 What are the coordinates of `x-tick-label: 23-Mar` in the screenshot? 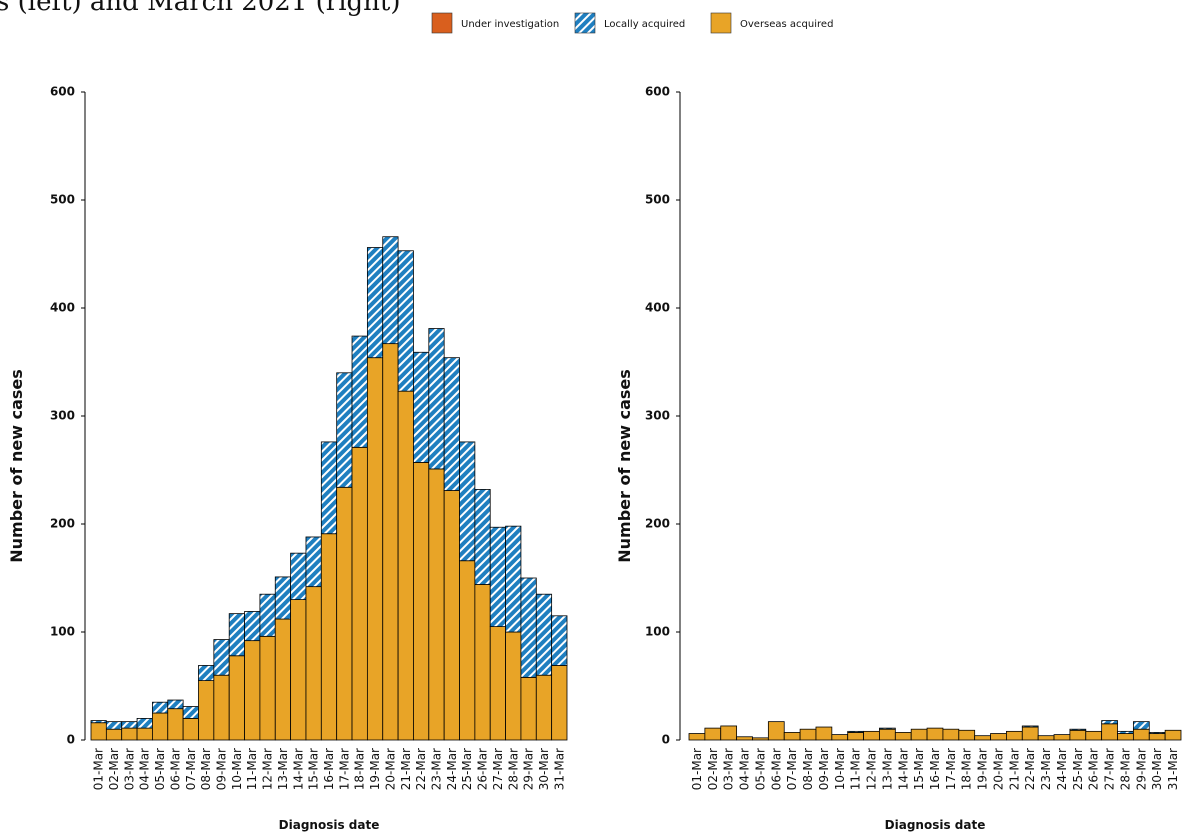 It's located at (1046, 769).